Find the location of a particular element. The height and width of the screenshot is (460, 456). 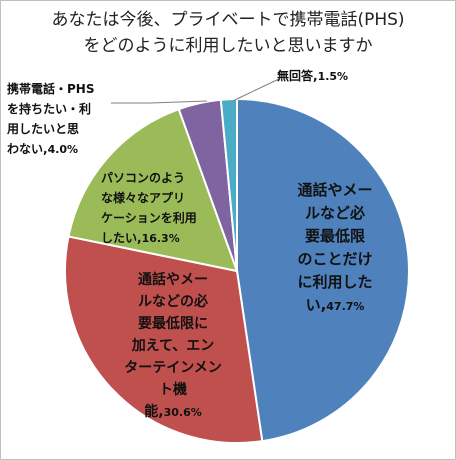

slice-percent: 30.6% is located at coordinates (182, 412).